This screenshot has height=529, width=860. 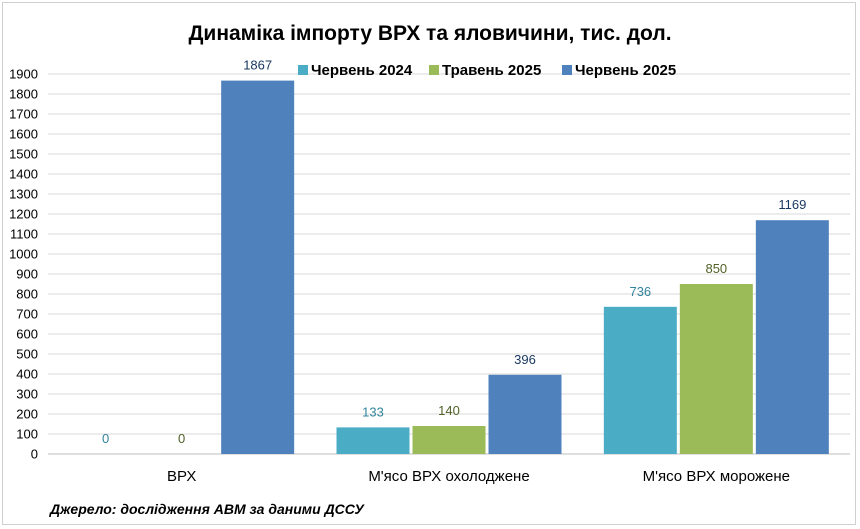 I want to click on category-label: ВРХ, so click(x=181, y=476).